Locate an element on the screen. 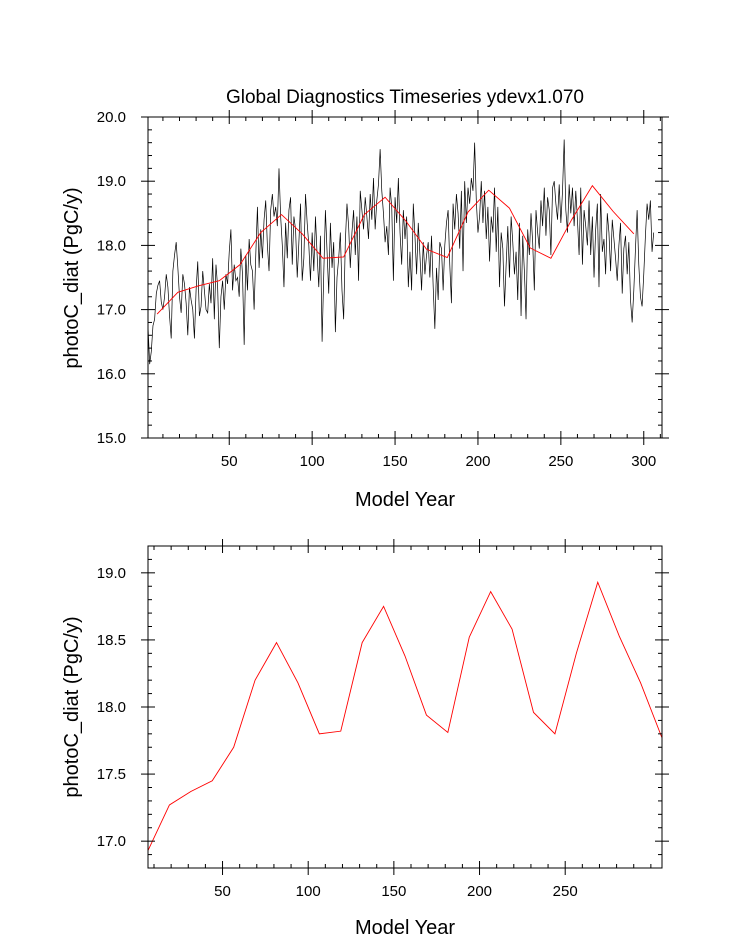  bottom-y-axis-title: photoC_diat (PgC/y) is located at coordinates (72, 706).